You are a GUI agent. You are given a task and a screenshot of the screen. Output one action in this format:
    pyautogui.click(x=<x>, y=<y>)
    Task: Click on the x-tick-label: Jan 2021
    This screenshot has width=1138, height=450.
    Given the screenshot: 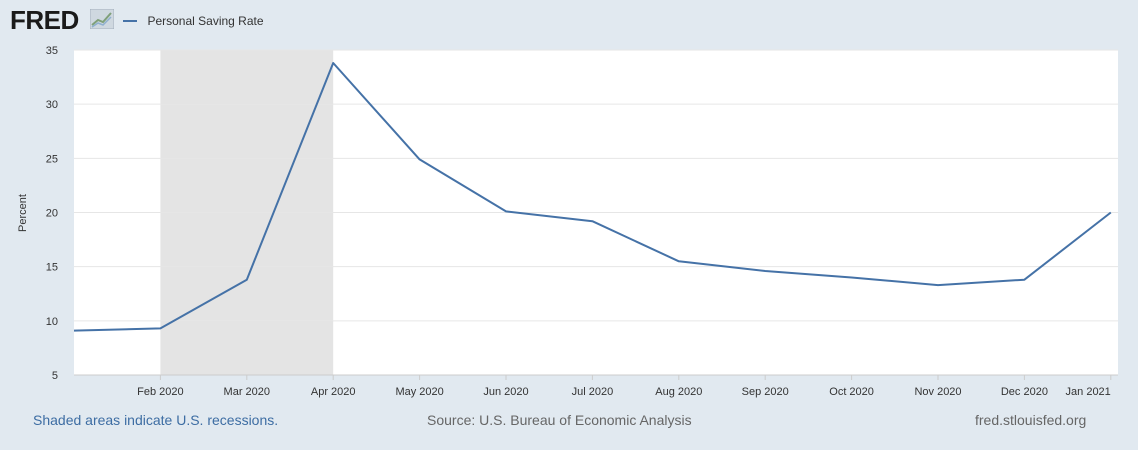 What is the action you would take?
    pyautogui.click(x=1088, y=392)
    